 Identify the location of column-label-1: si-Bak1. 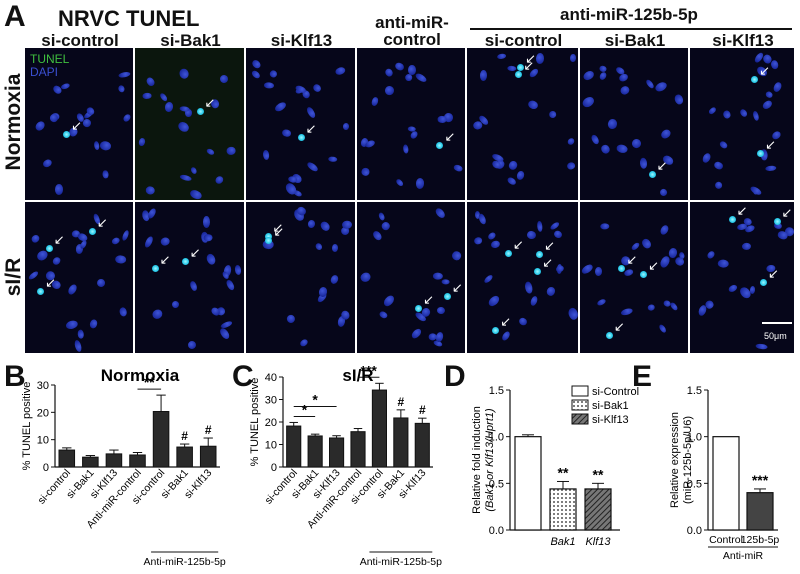
(190, 40).